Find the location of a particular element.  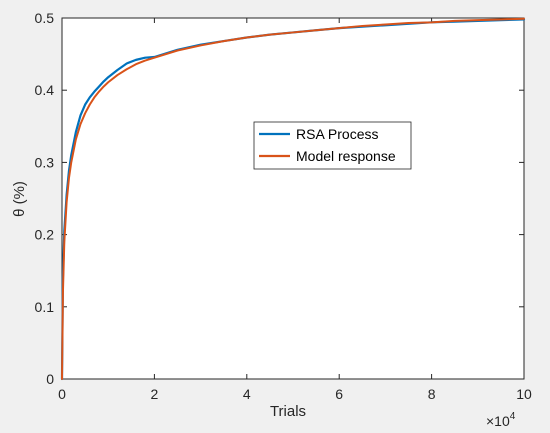

y-axis-title: θ (%) is located at coordinates (19, 199).